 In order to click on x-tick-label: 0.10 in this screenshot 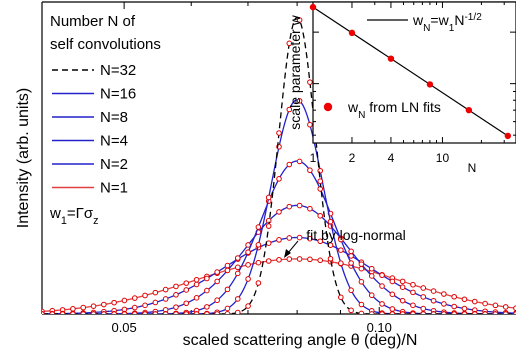, I will do `click(379, 327)`.